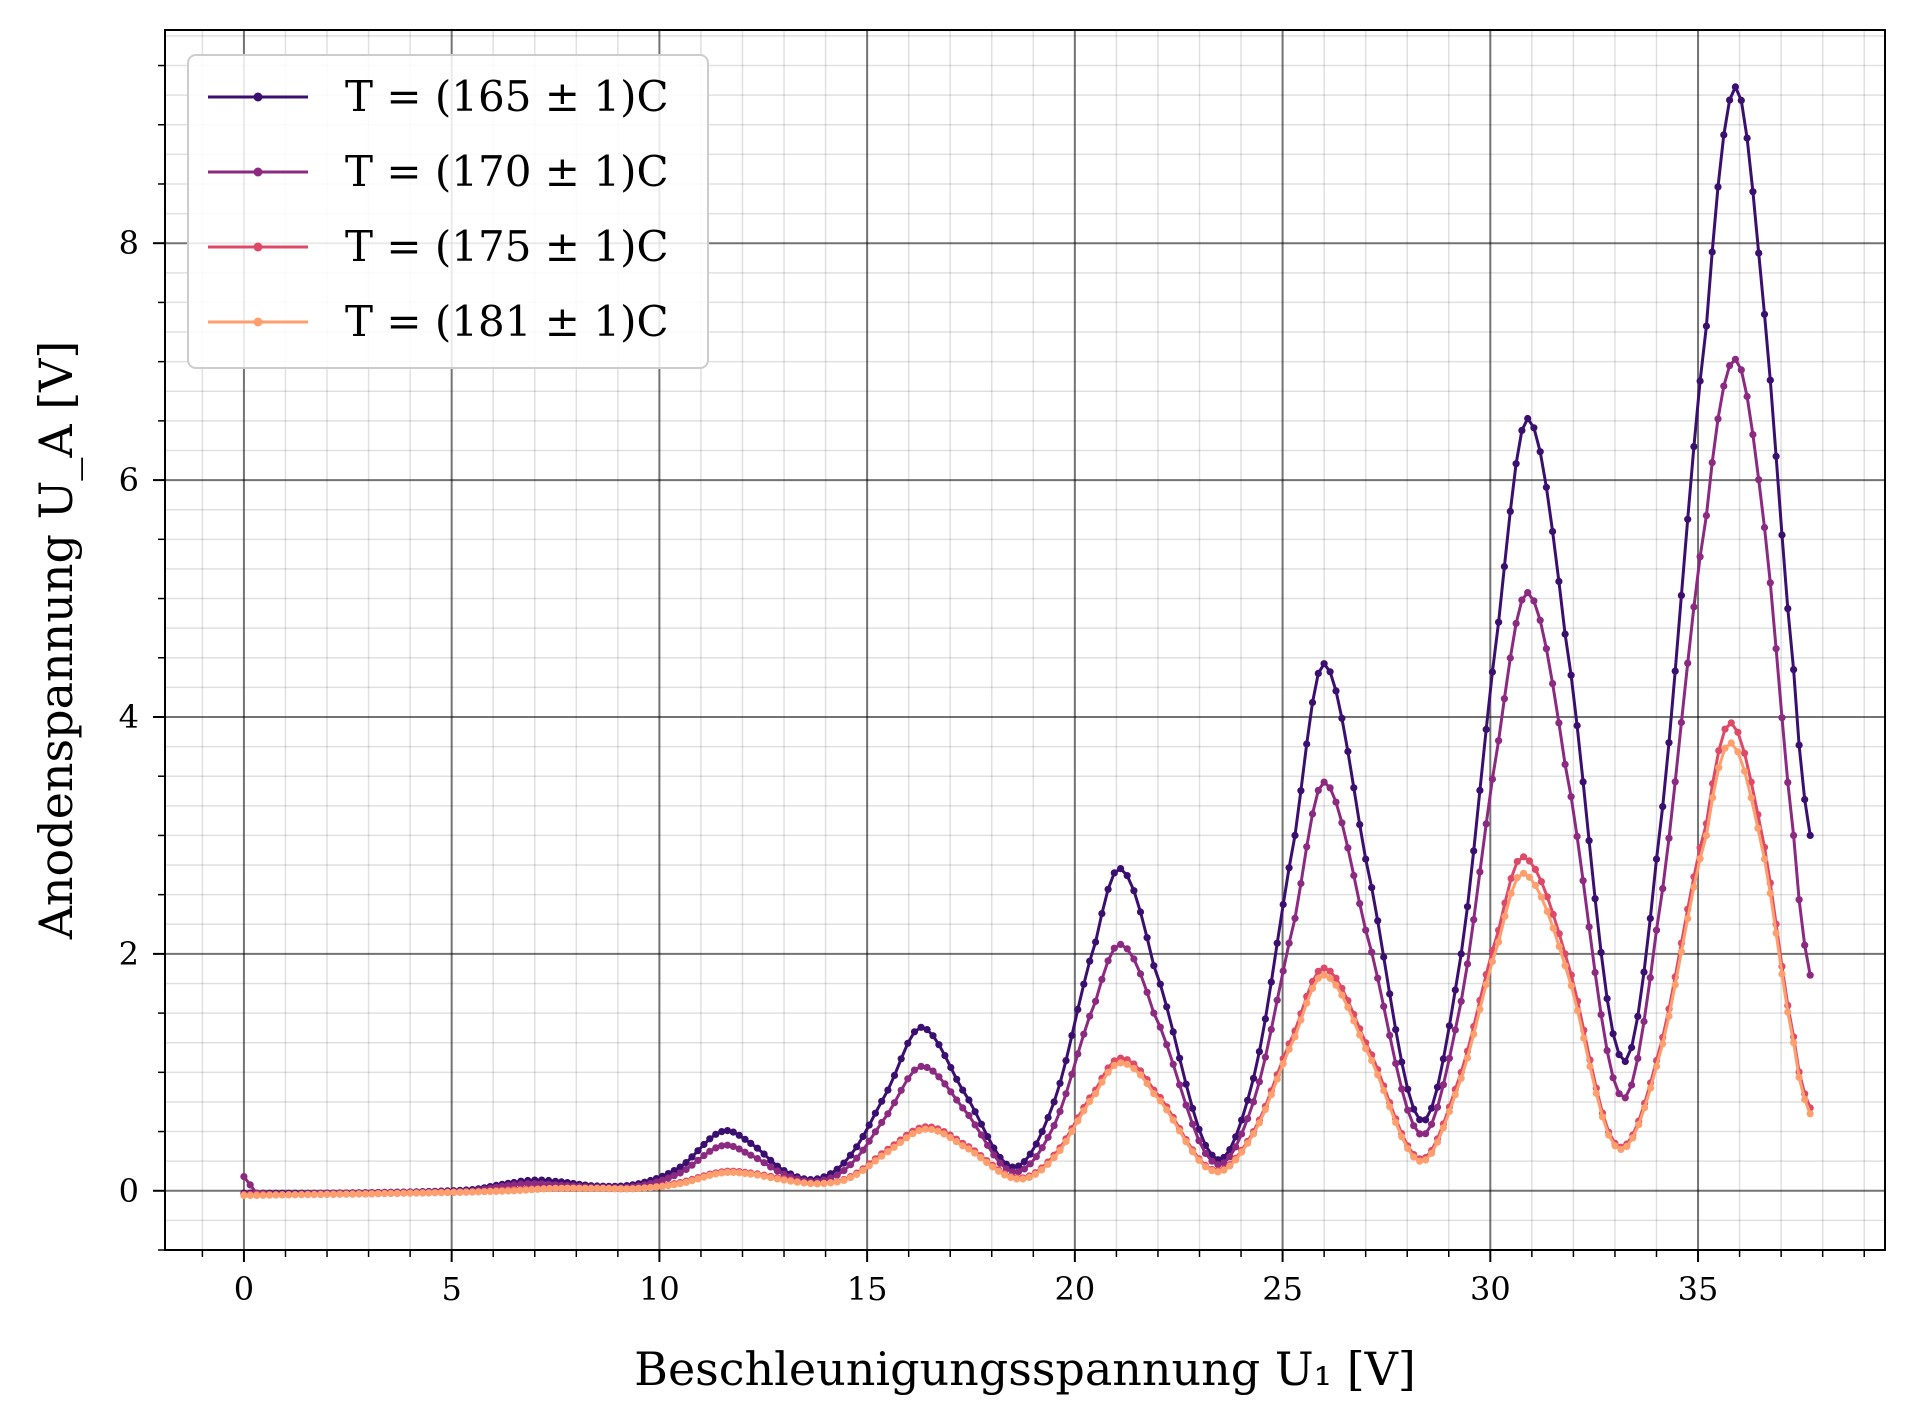  What do you see at coordinates (507, 171) in the screenshot?
I see `legend-label: T = (170 ± 1)C` at bounding box center [507, 171].